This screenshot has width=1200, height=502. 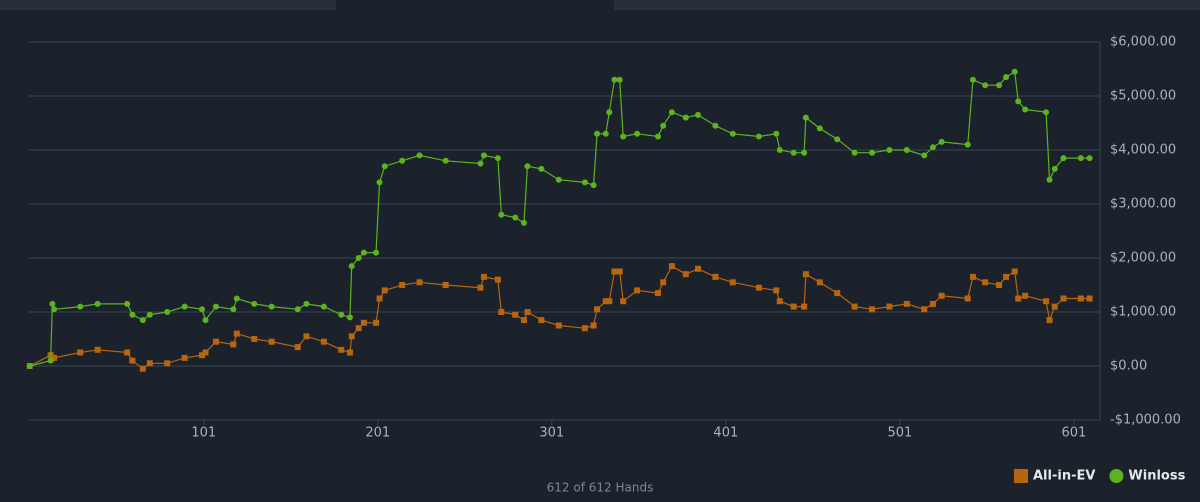 I want to click on y-tick-label: $5,000.00, so click(x=1143, y=96).